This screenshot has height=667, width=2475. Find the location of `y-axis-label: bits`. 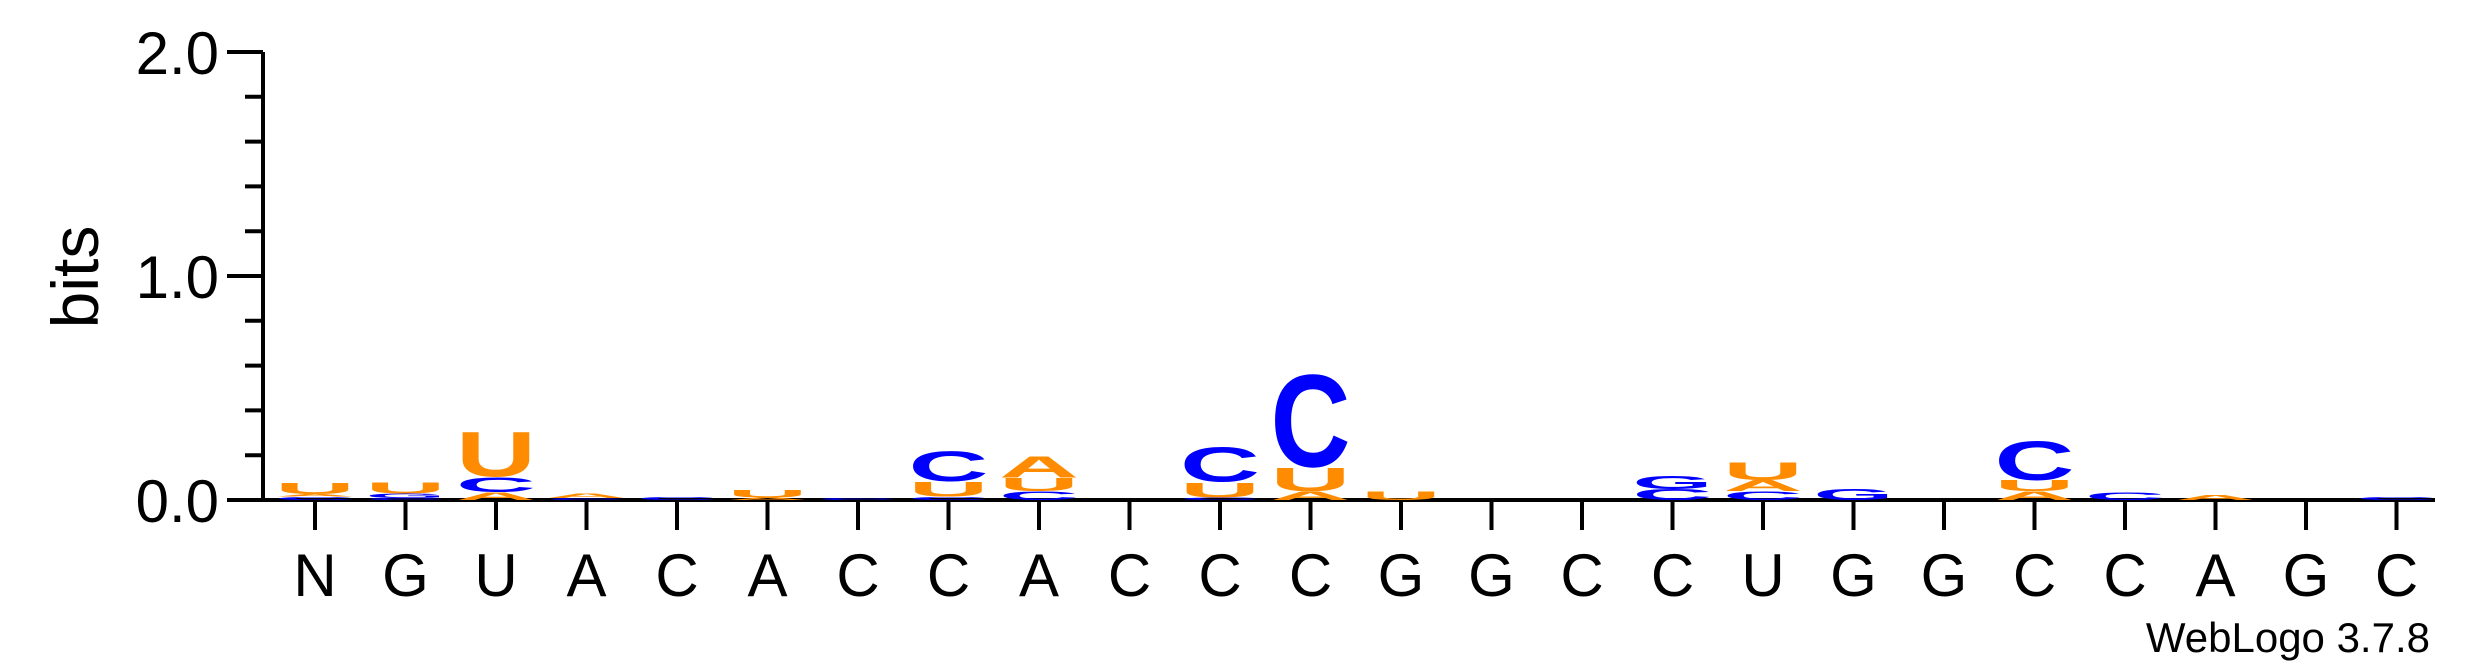

y-axis-label: bits is located at coordinates (75, 277).